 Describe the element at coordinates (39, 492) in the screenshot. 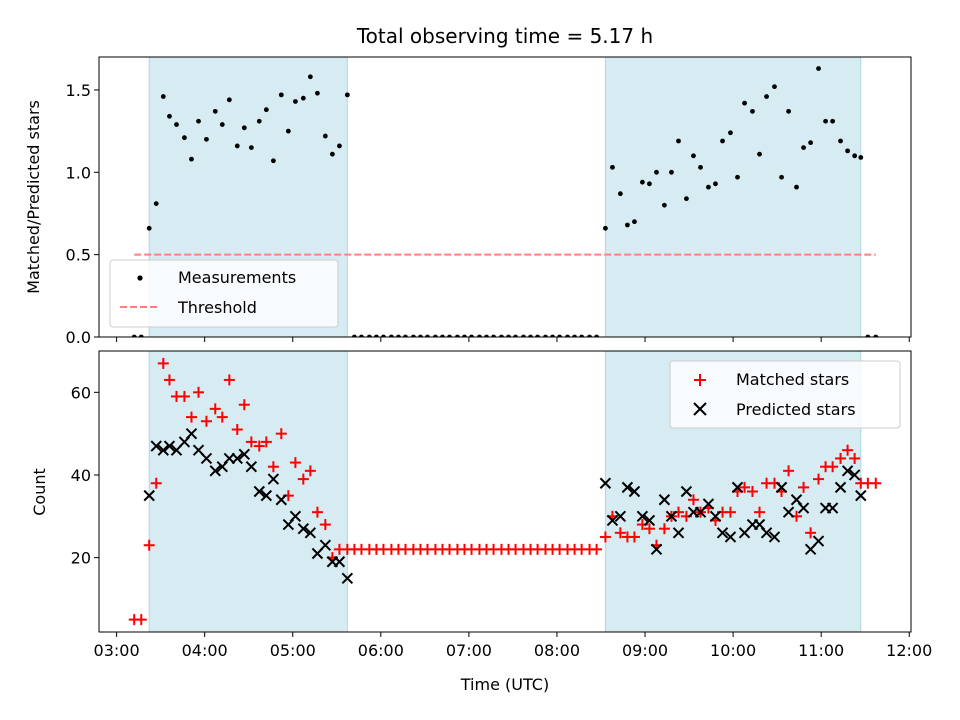

I see `bottom-y-axis-label: Count` at that location.